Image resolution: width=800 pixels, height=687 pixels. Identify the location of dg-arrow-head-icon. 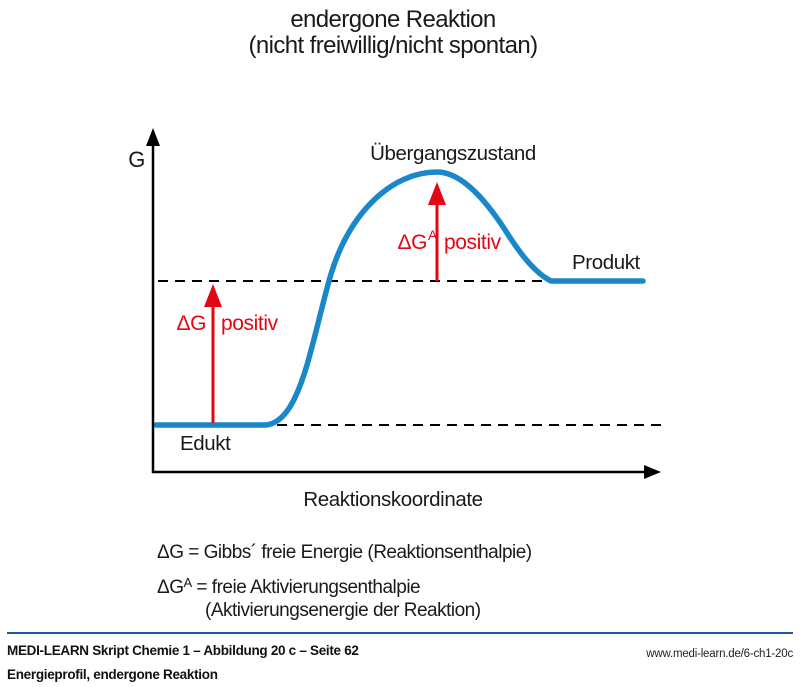
(213, 295).